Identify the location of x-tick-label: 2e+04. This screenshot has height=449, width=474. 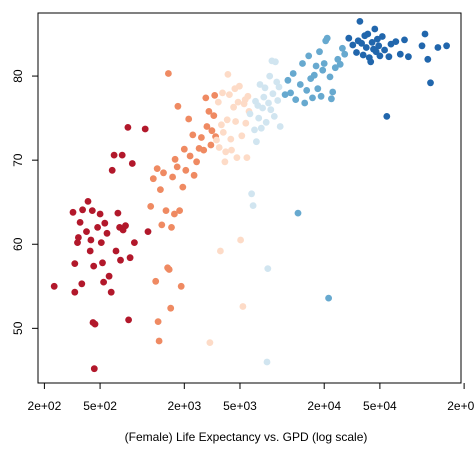
(324, 406).